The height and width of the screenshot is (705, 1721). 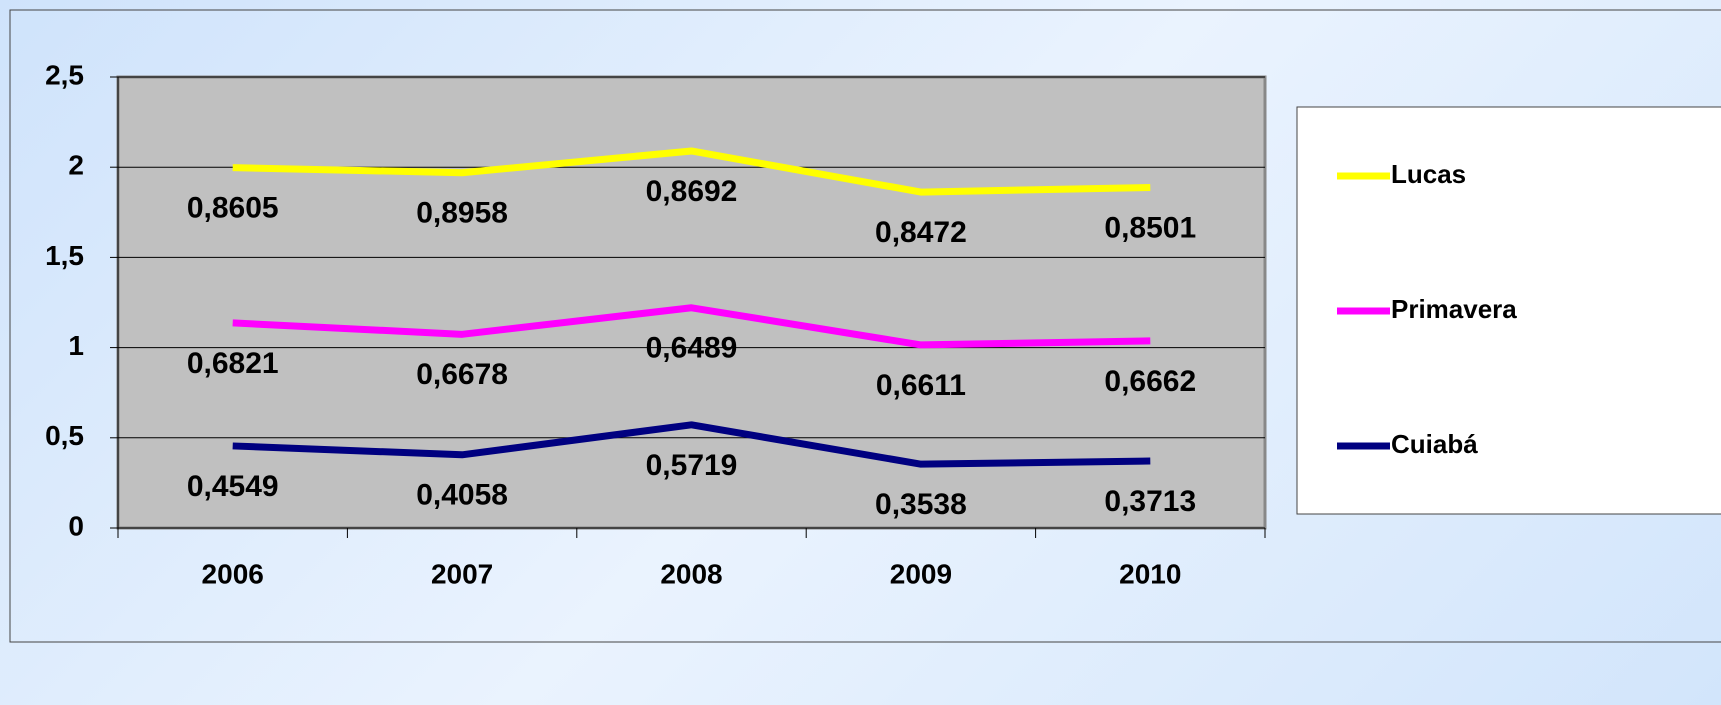 What do you see at coordinates (64, 74) in the screenshot?
I see `y-tick-label: 2,5` at bounding box center [64, 74].